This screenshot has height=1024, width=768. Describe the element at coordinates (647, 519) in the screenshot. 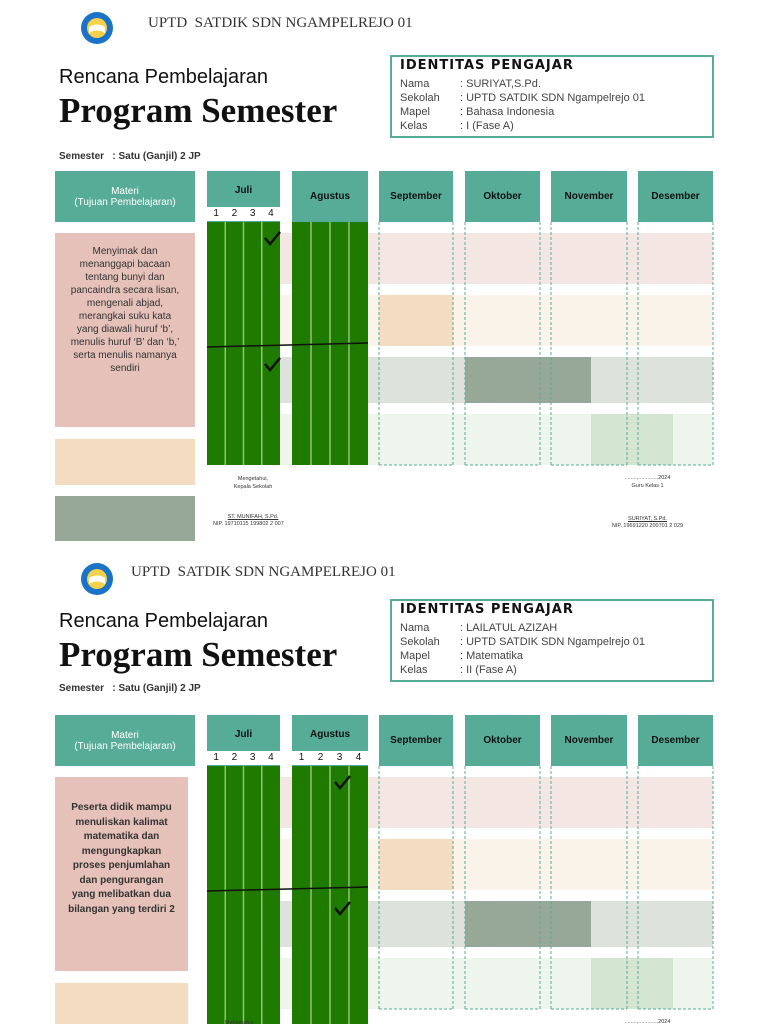

I see `signature-right: SURIYAT, S.Pd.` at that location.